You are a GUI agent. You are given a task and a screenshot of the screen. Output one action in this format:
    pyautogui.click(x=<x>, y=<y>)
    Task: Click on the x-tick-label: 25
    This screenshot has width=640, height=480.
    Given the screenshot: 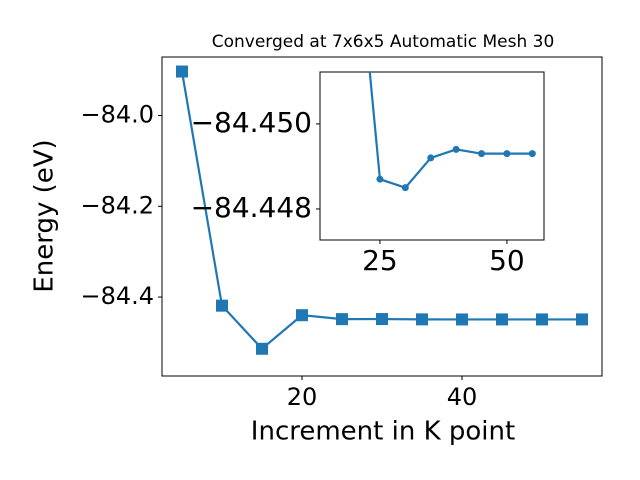 What is the action you would take?
    pyautogui.click(x=380, y=260)
    